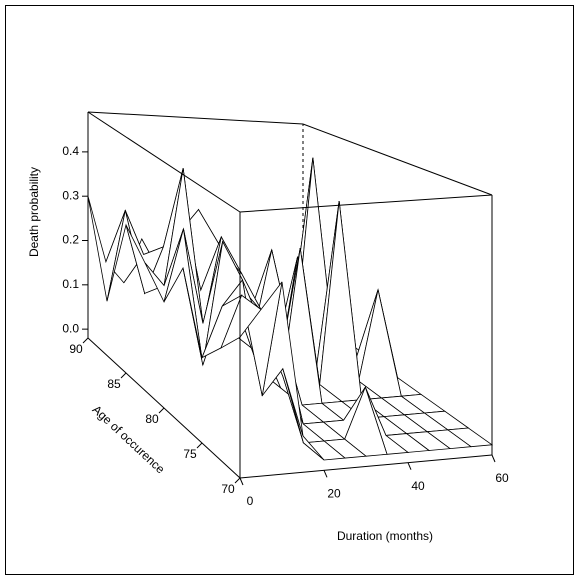  What do you see at coordinates (70, 151) in the screenshot?
I see `z-tick-label: 0.4` at bounding box center [70, 151].